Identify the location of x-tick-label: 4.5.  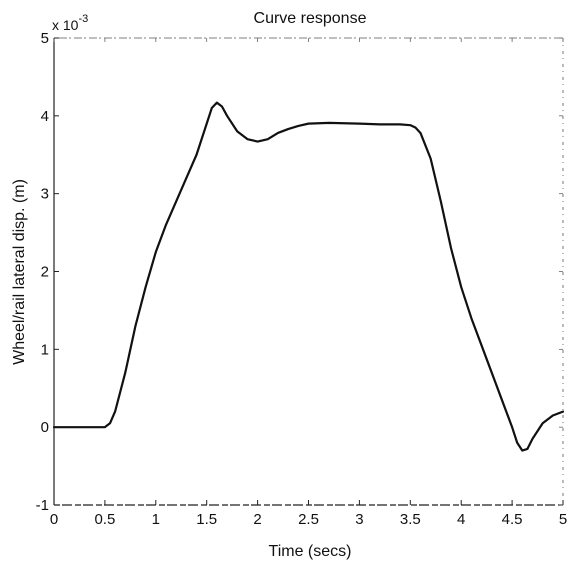
(512, 519).